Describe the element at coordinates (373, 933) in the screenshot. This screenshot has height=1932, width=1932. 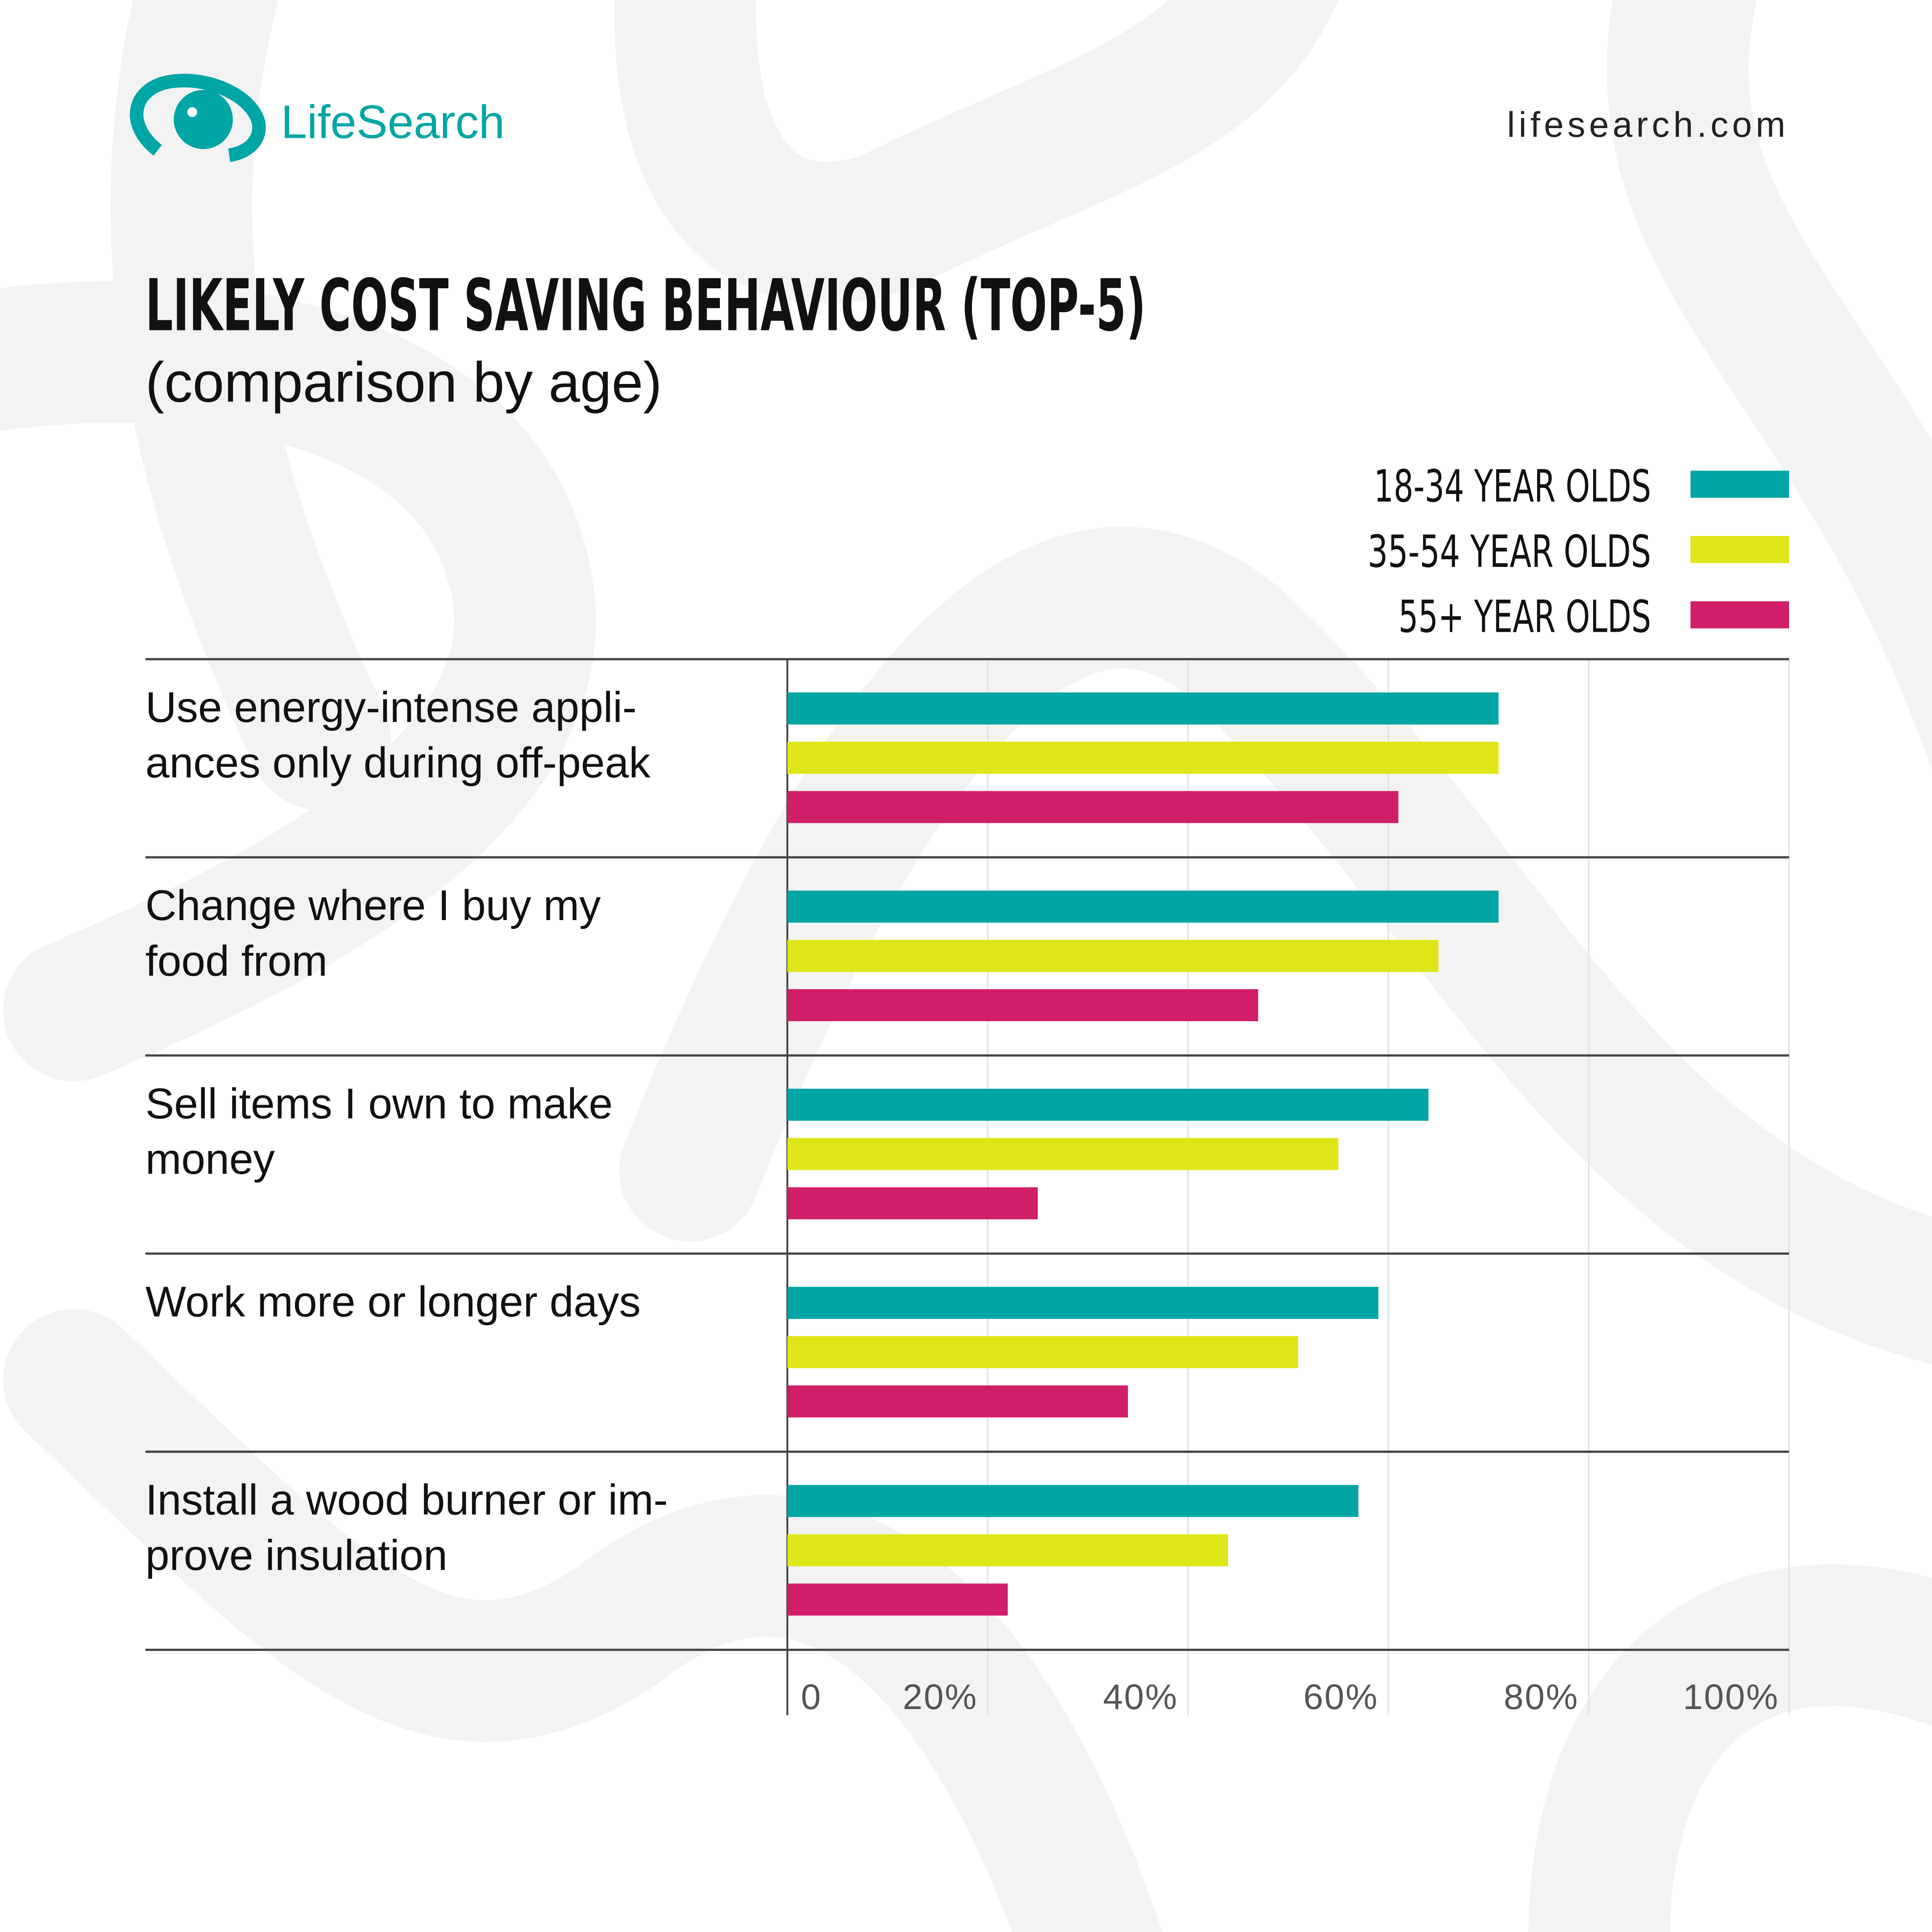
I see `category-label: Change where I buy my food from` at that location.